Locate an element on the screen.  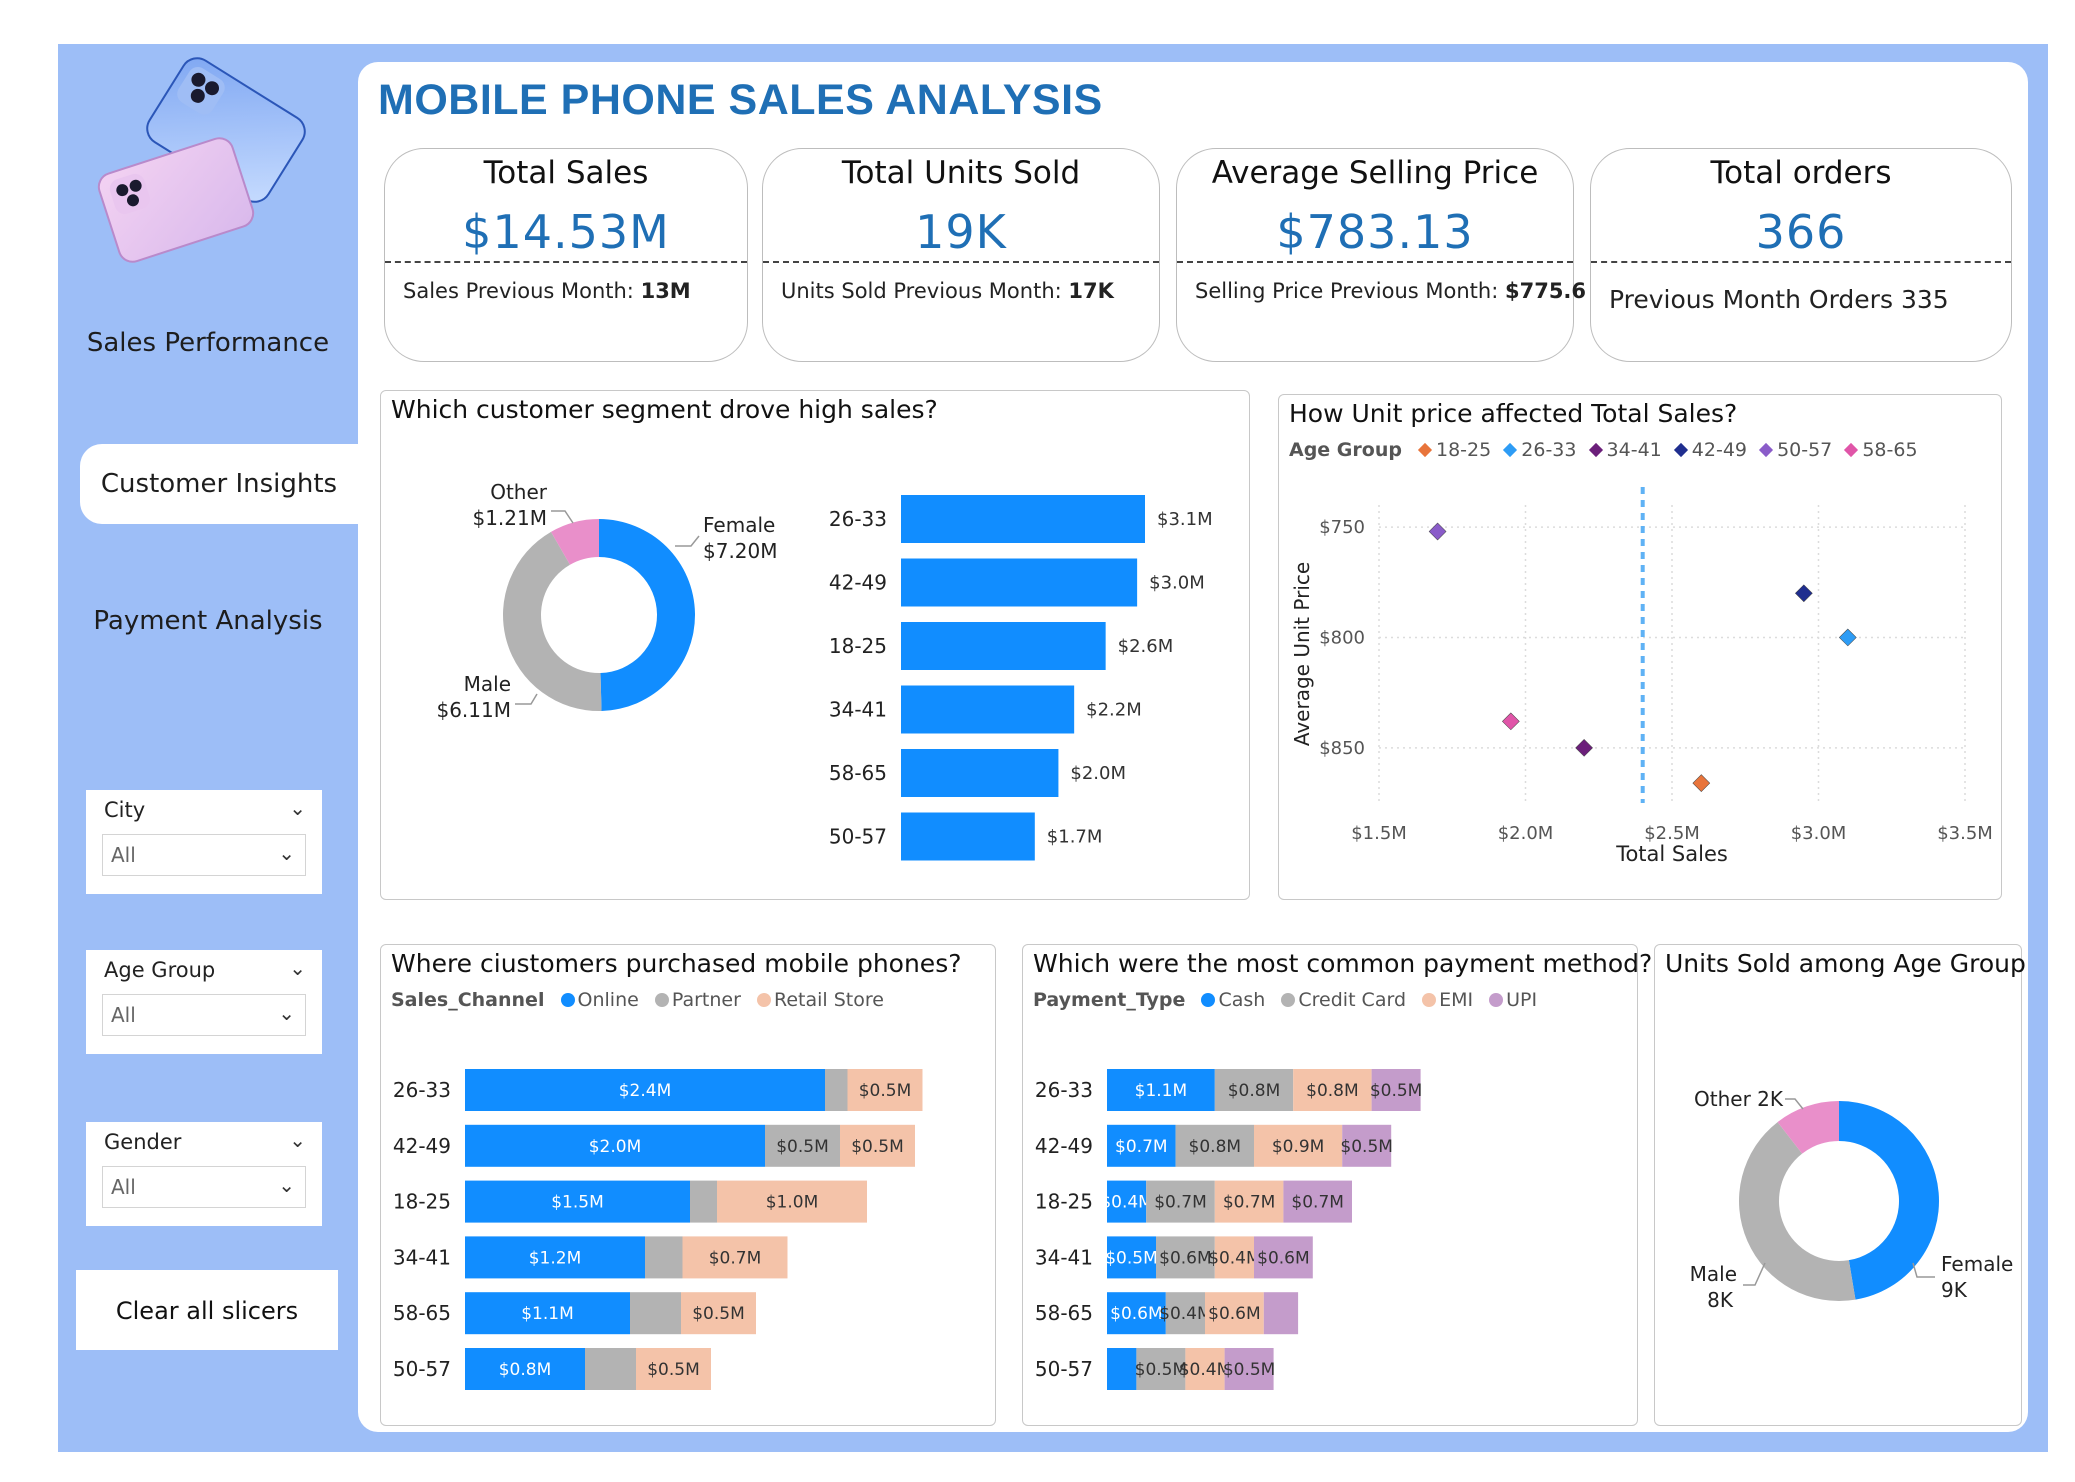
city-dropdown: All ⌄ is located at coordinates (204, 855).